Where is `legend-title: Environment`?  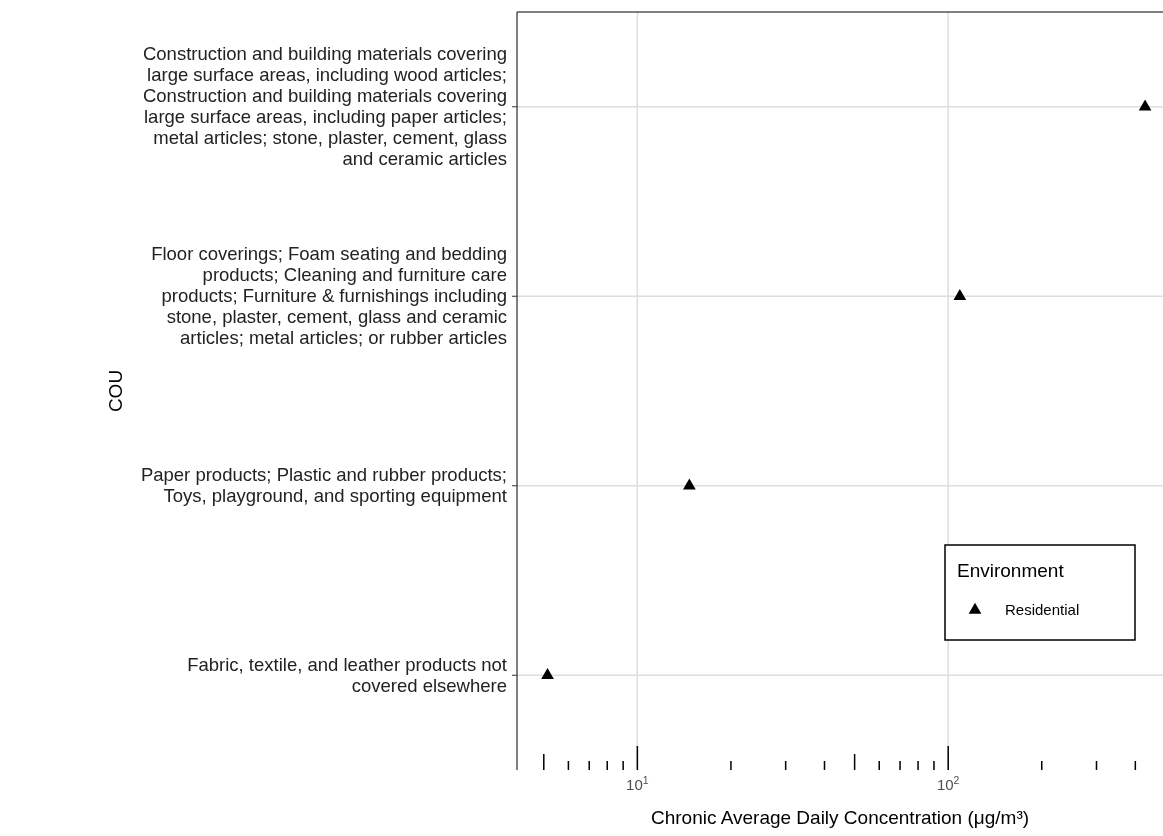 legend-title: Environment is located at coordinates (1011, 570).